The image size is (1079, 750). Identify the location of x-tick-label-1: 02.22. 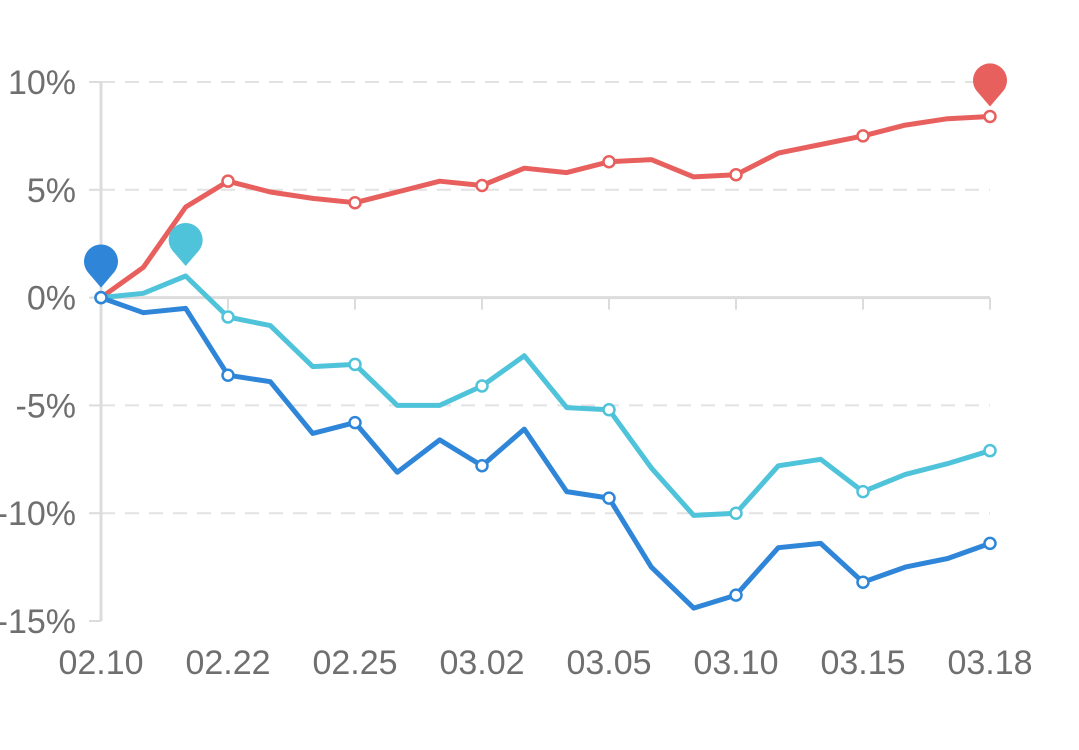
(227, 663).